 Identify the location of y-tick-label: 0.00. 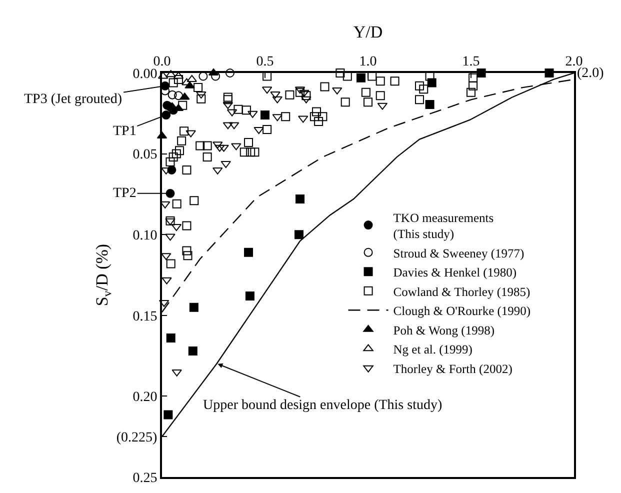
(145, 74).